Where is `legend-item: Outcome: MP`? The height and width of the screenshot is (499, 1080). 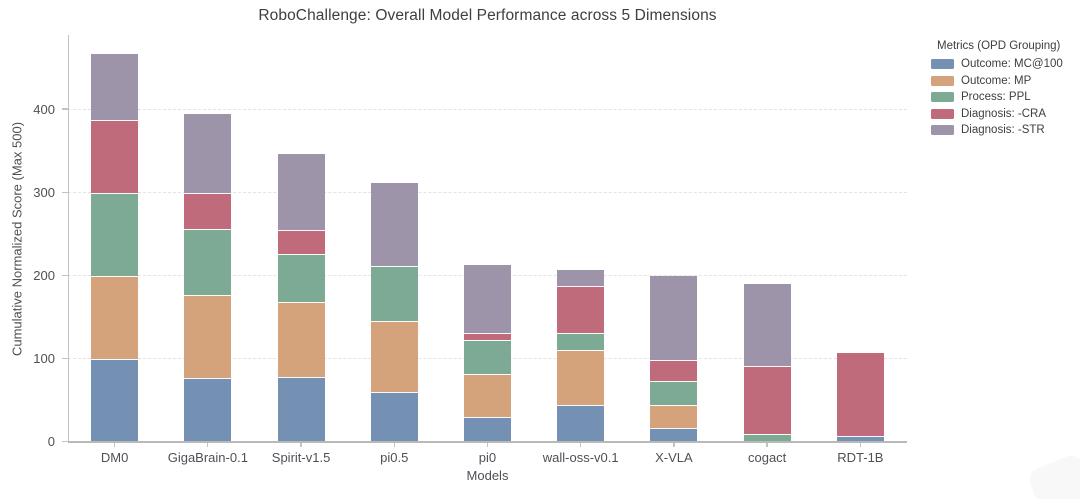 legend-item: Outcome: MP is located at coordinates (997, 81).